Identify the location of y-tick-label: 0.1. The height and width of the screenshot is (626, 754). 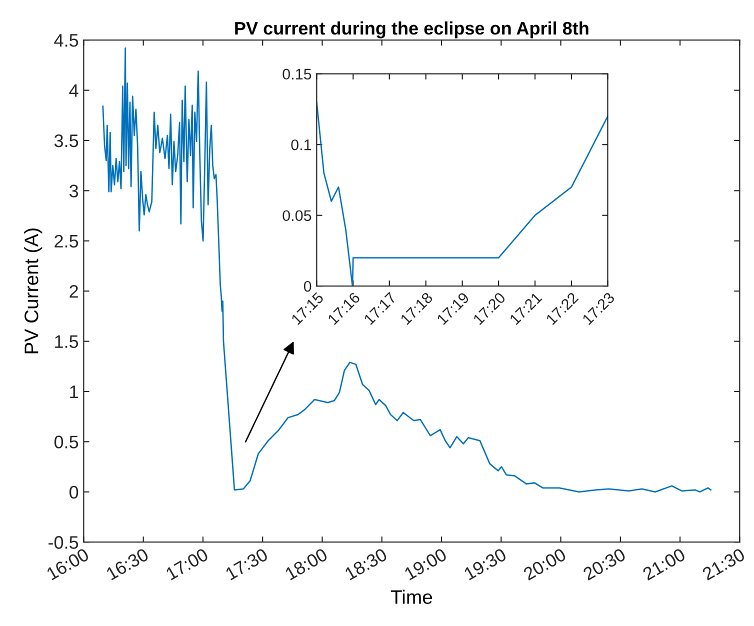
(301, 144).